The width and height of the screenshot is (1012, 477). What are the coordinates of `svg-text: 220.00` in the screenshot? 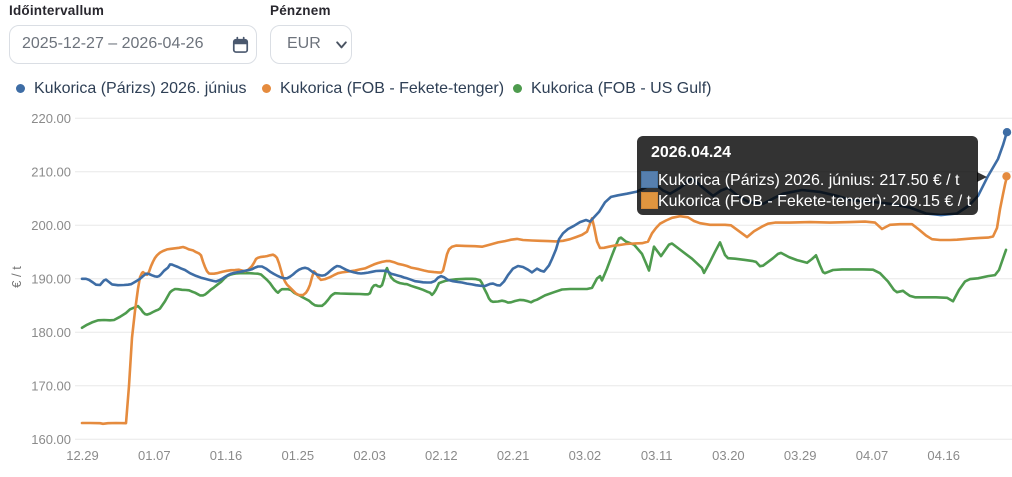 It's located at (51, 118).